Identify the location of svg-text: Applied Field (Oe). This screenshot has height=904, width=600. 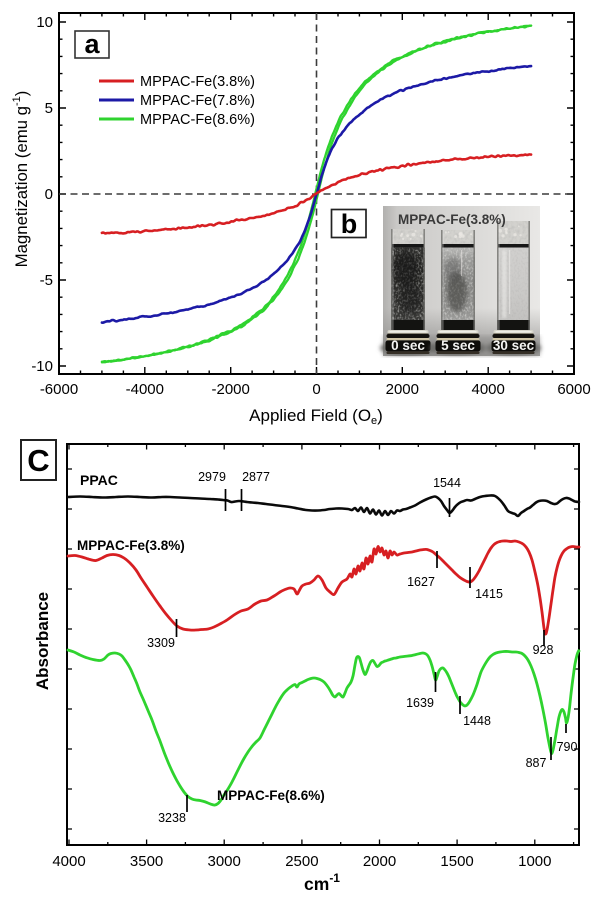
(316, 416).